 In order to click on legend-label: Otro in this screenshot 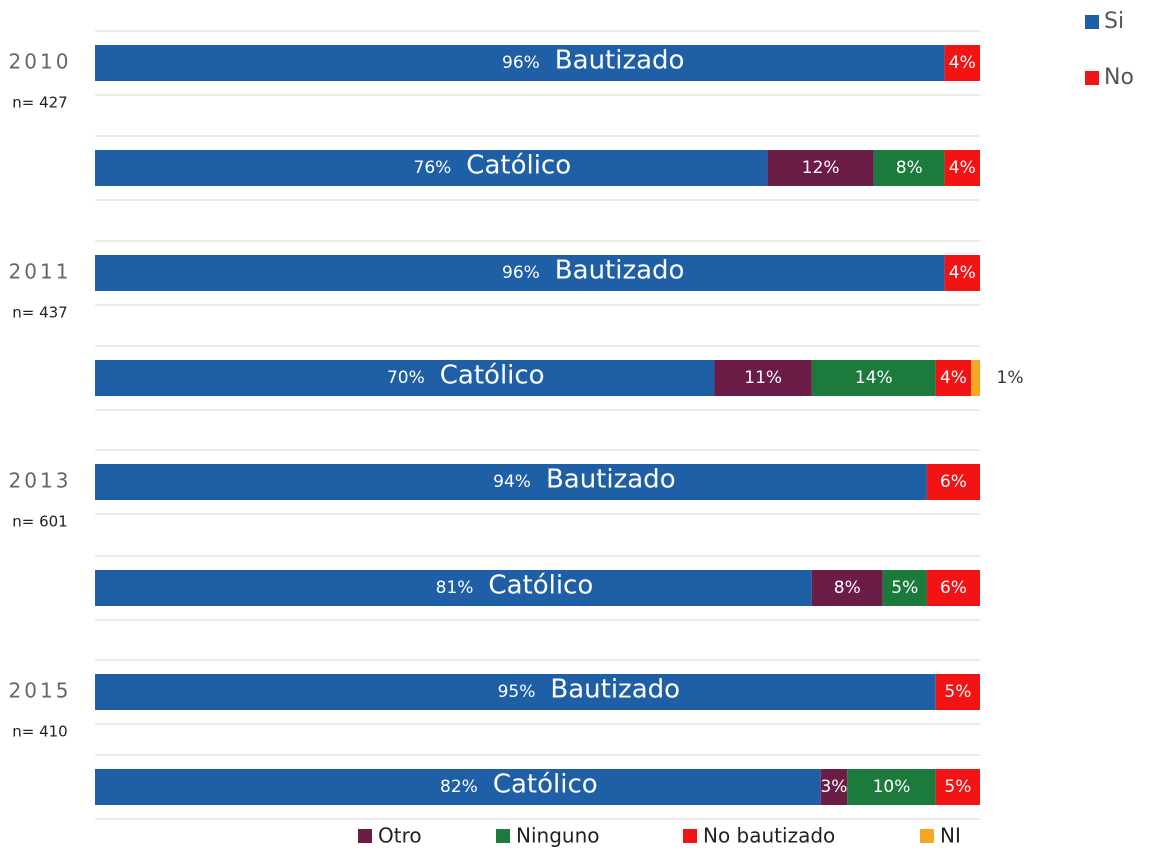, I will do `click(400, 836)`.